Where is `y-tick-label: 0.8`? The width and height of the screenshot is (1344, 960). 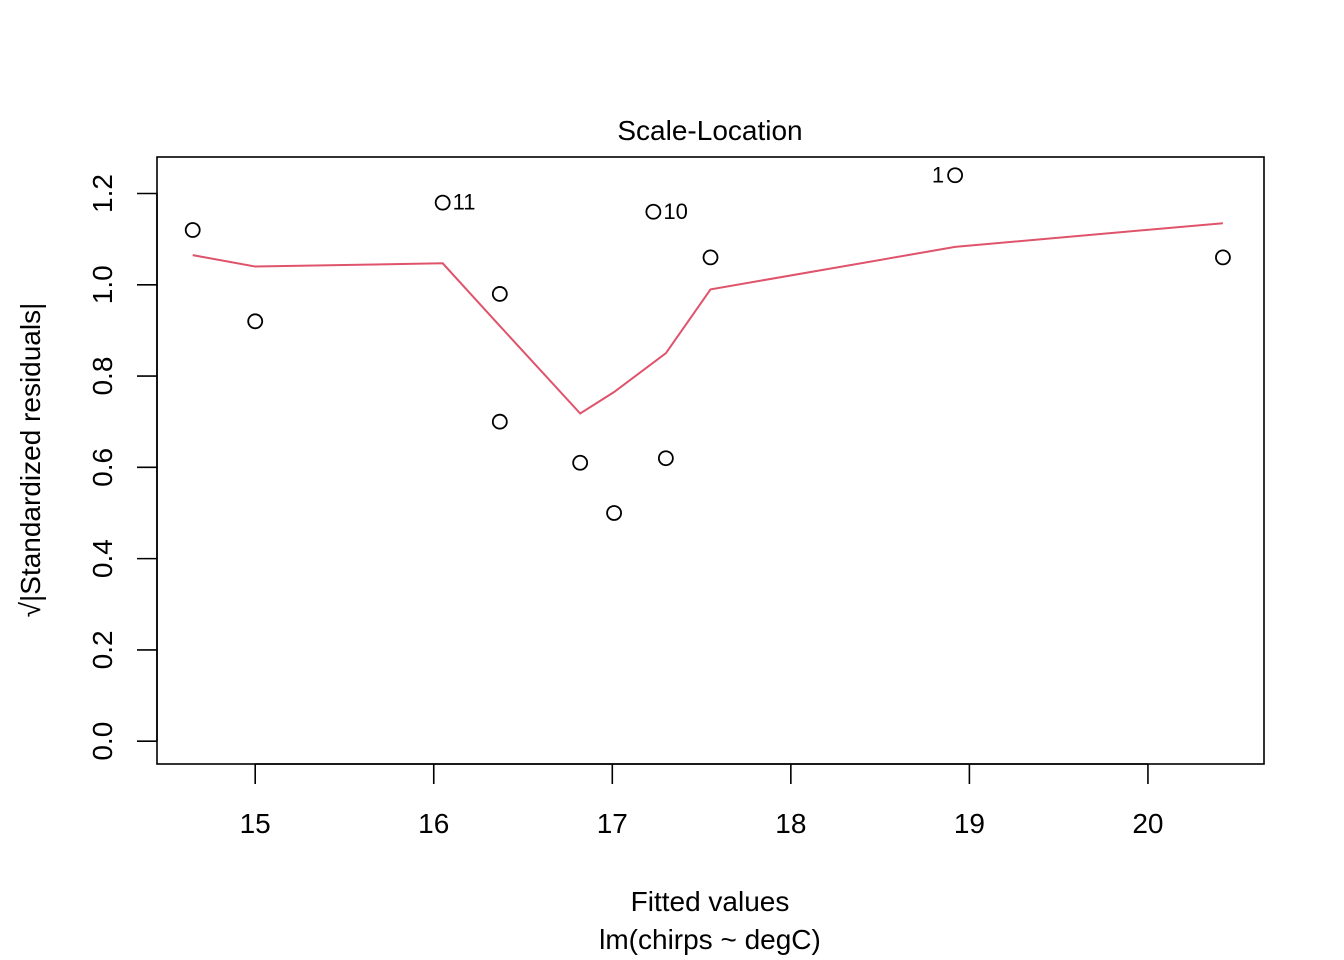 y-tick-label: 0.8 is located at coordinates (102, 376).